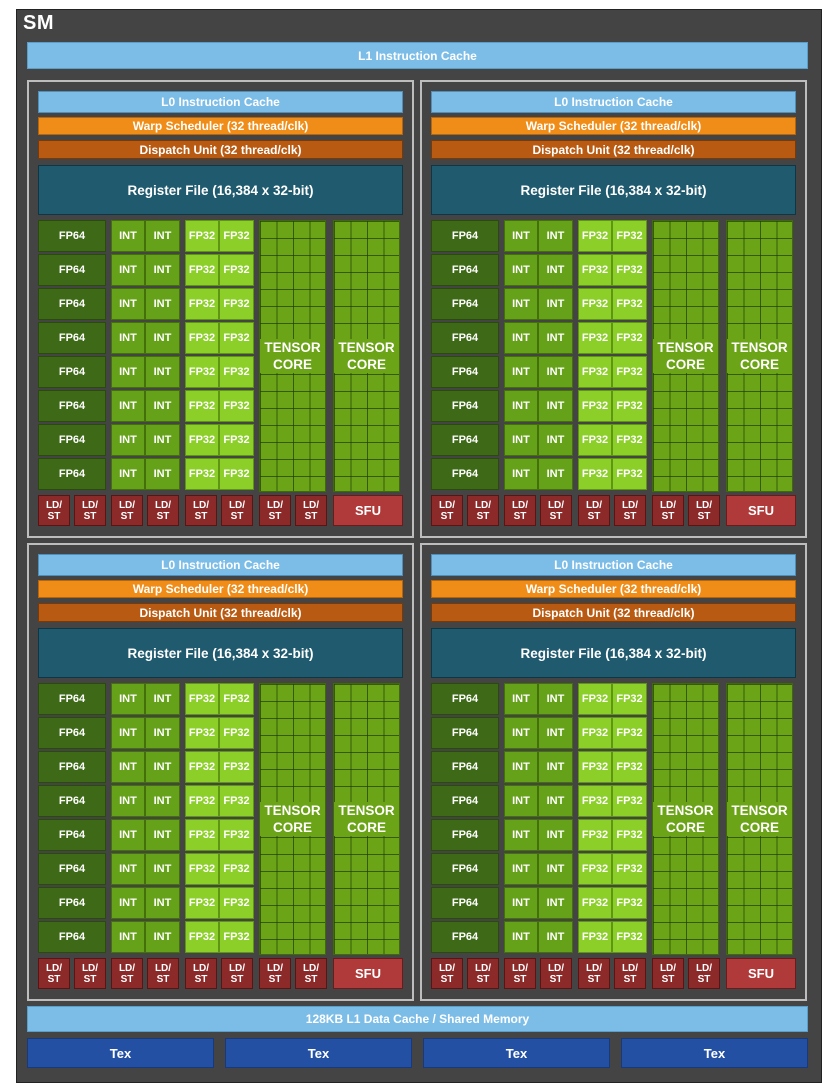  Describe the element at coordinates (761, 973) in the screenshot. I see `sfu-unit: SFU` at that location.